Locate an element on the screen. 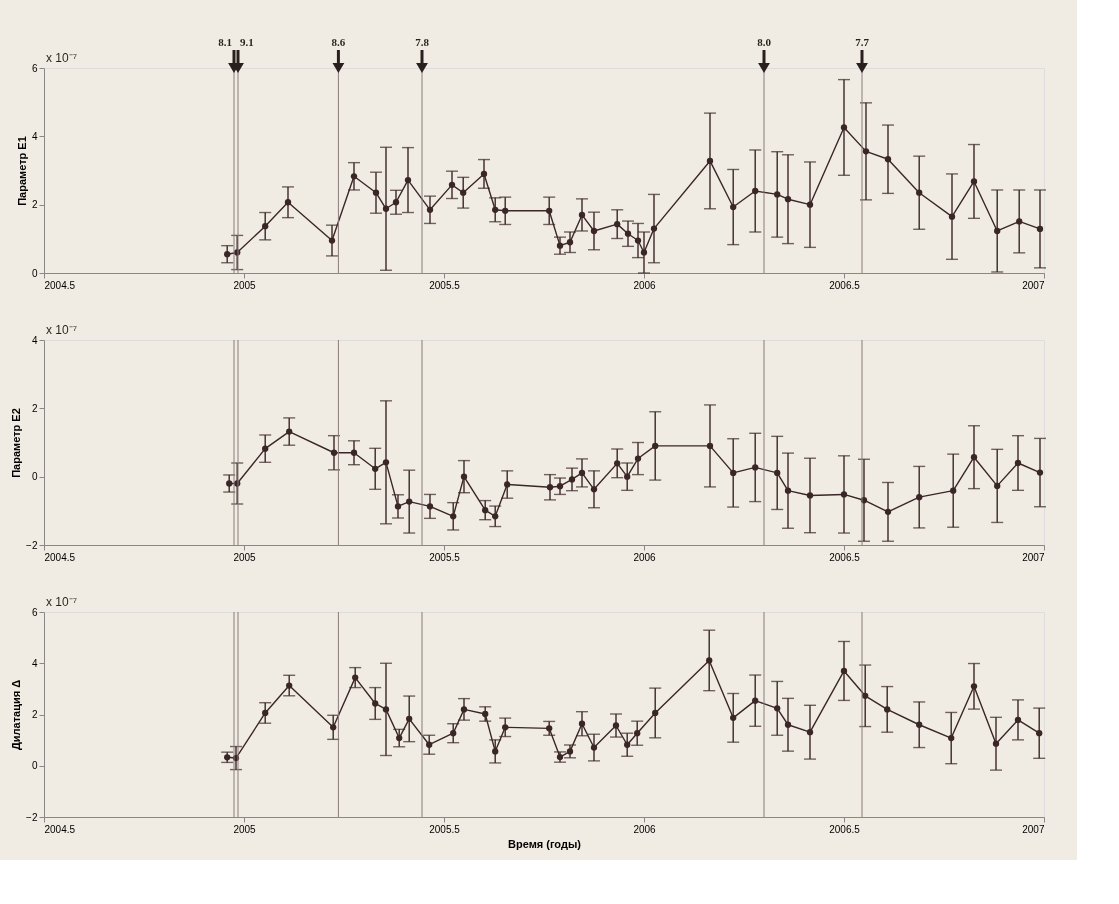  x-axis-title: Время (годы) is located at coordinates (545, 843).